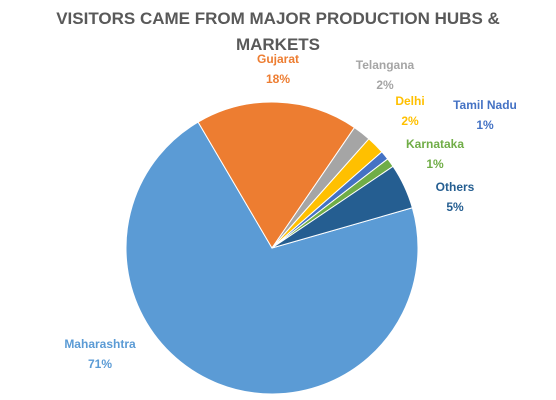  I want to click on value-label: 18%, so click(278, 79).